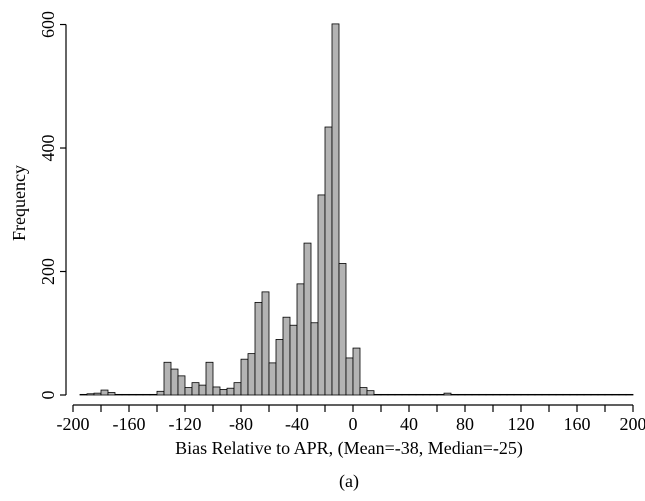 The height and width of the screenshot is (501, 645). I want to click on x-tick-label: -160, so click(129, 424).